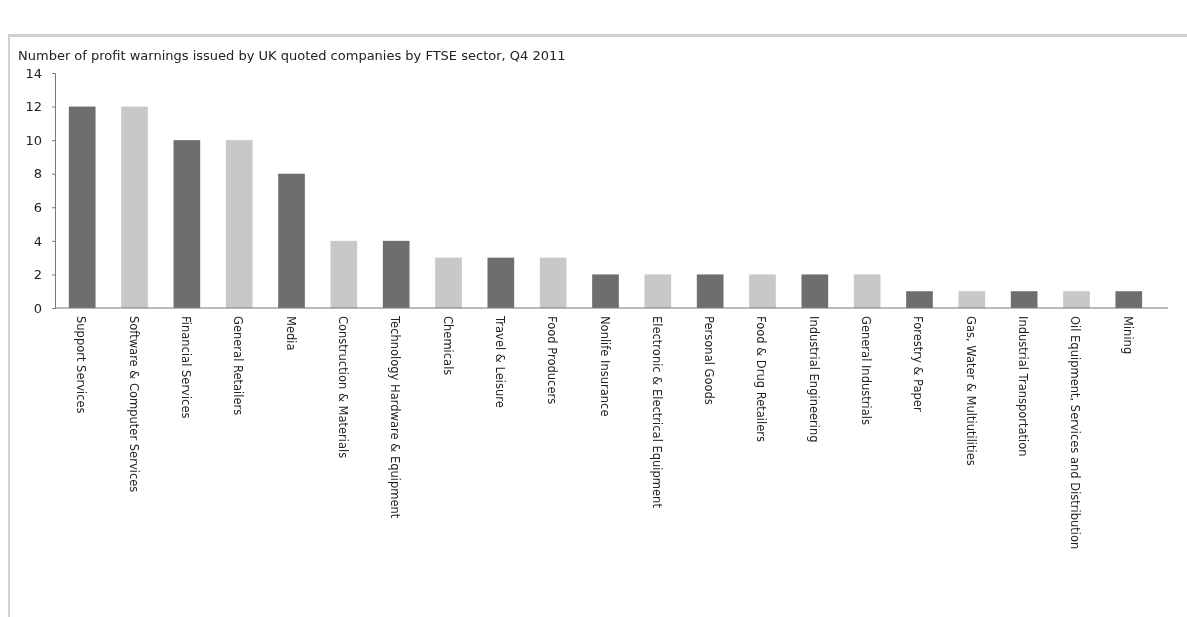  Describe the element at coordinates (1075, 433) in the screenshot. I see `x-tick-label: Oil Equipment, Services and Distribution` at that location.